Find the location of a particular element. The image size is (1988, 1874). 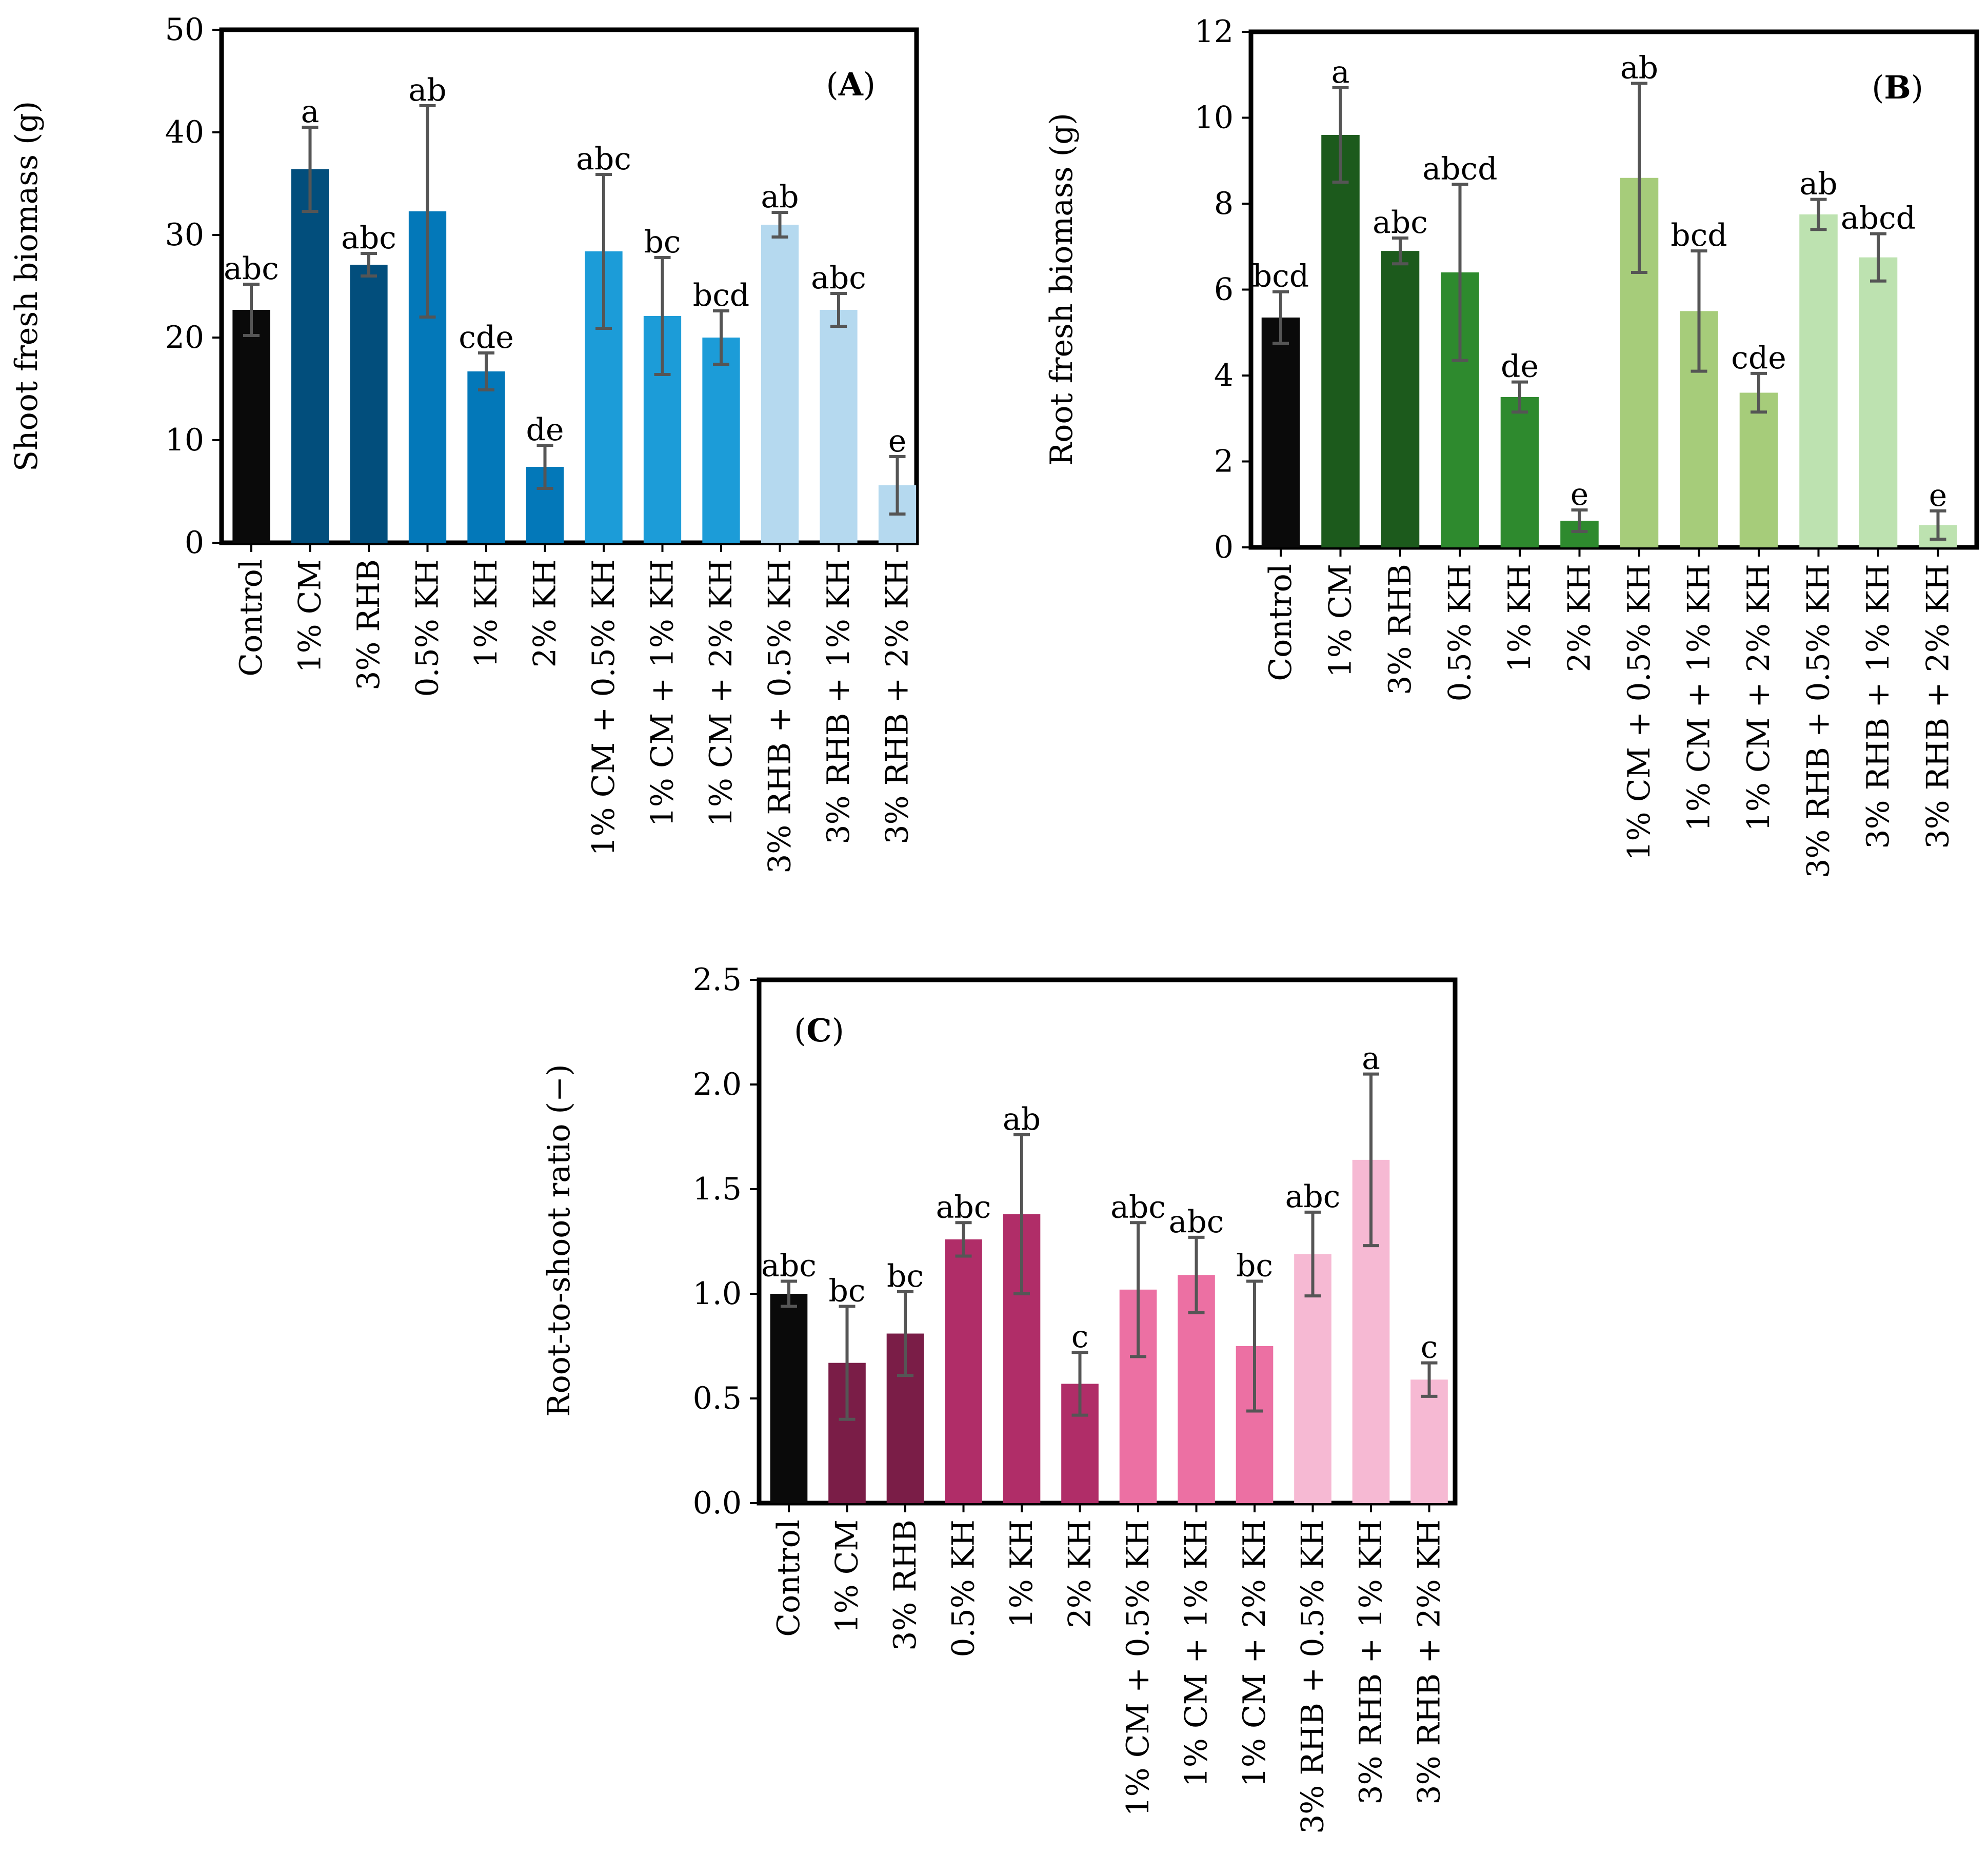

panel-letter: A is located at coordinates (851, 84).